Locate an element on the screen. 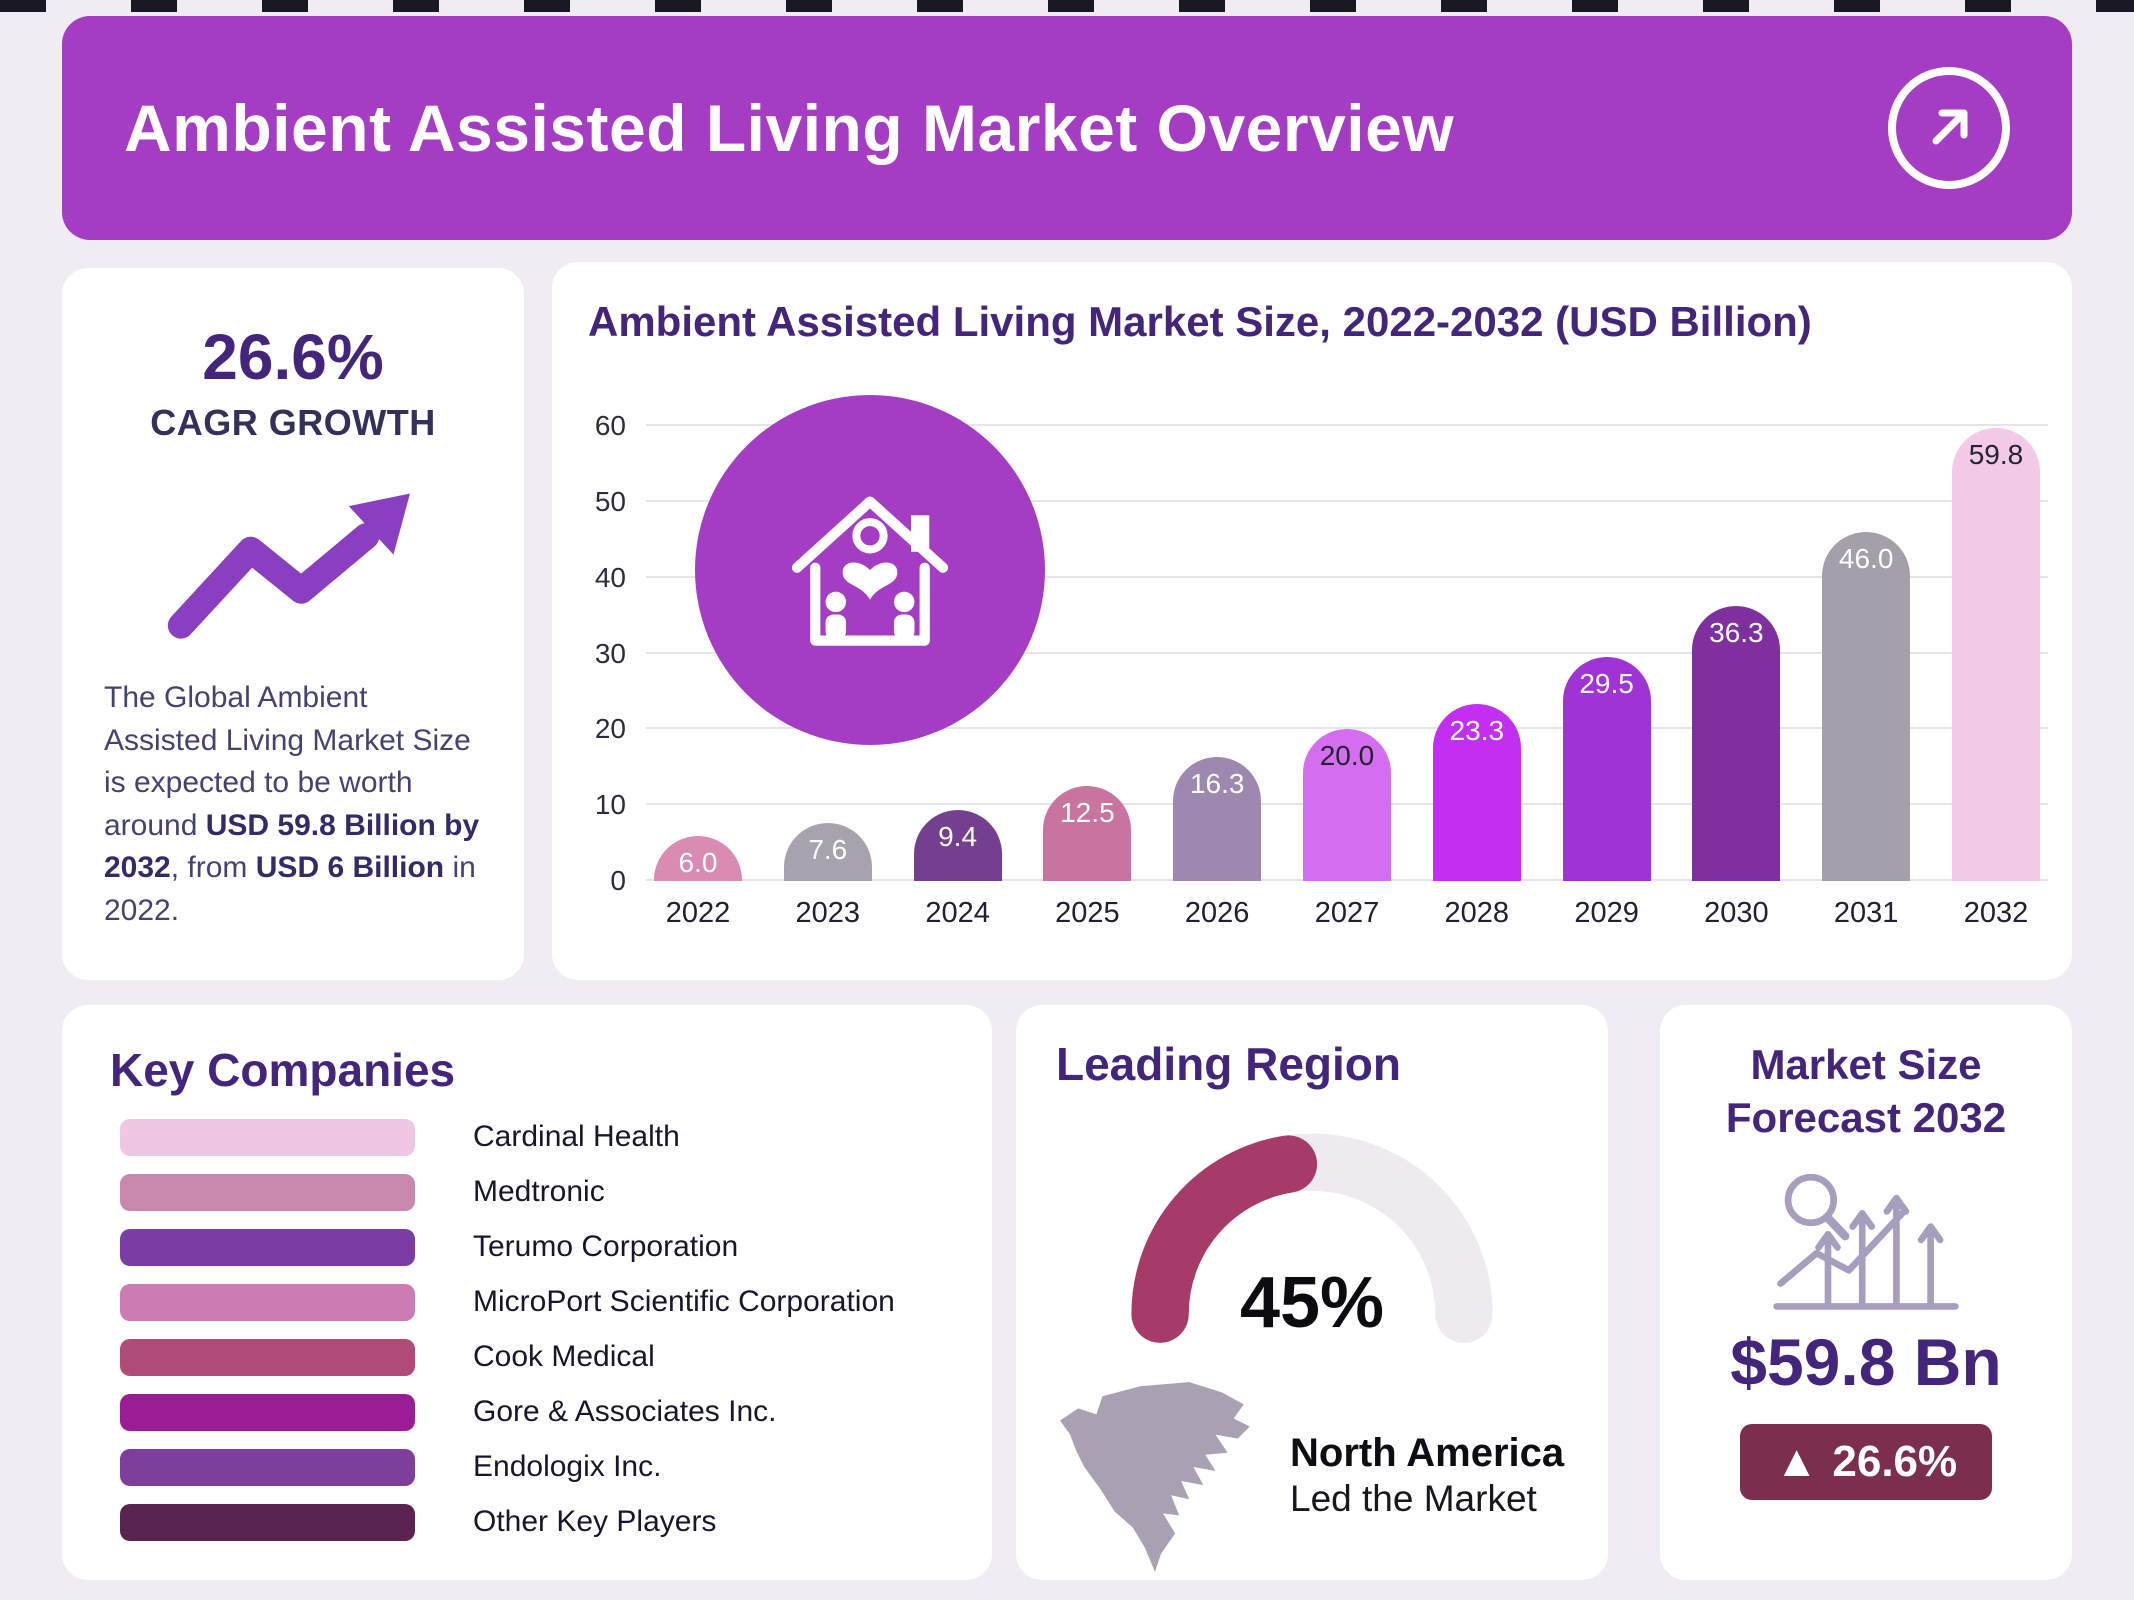 The image size is (2134, 1600). bar-value-label: 20.0 is located at coordinates (1347, 756).